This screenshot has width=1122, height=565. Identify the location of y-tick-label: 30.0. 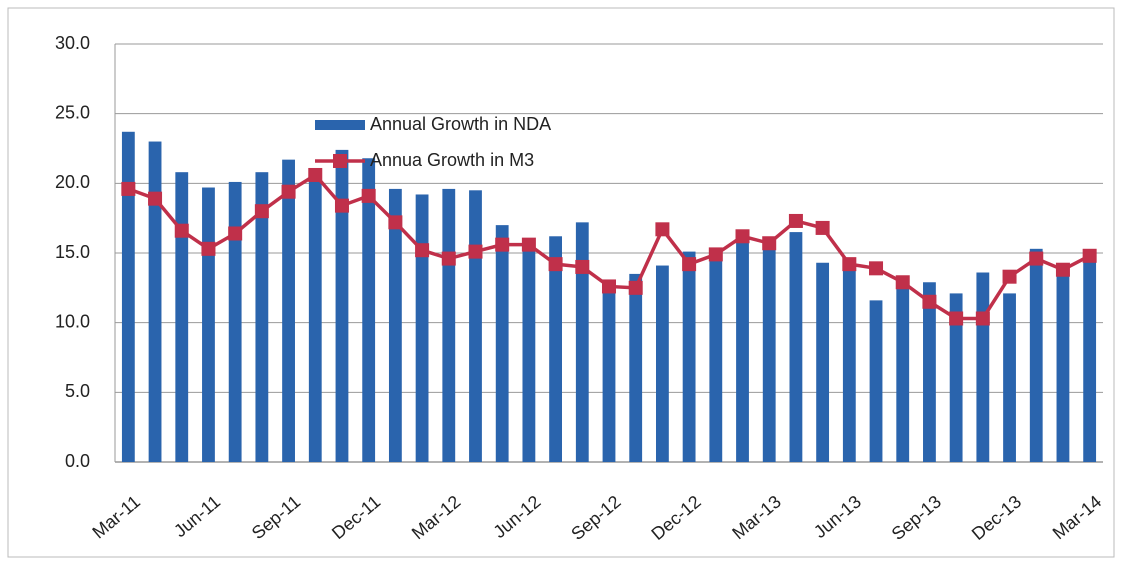
(72, 43).